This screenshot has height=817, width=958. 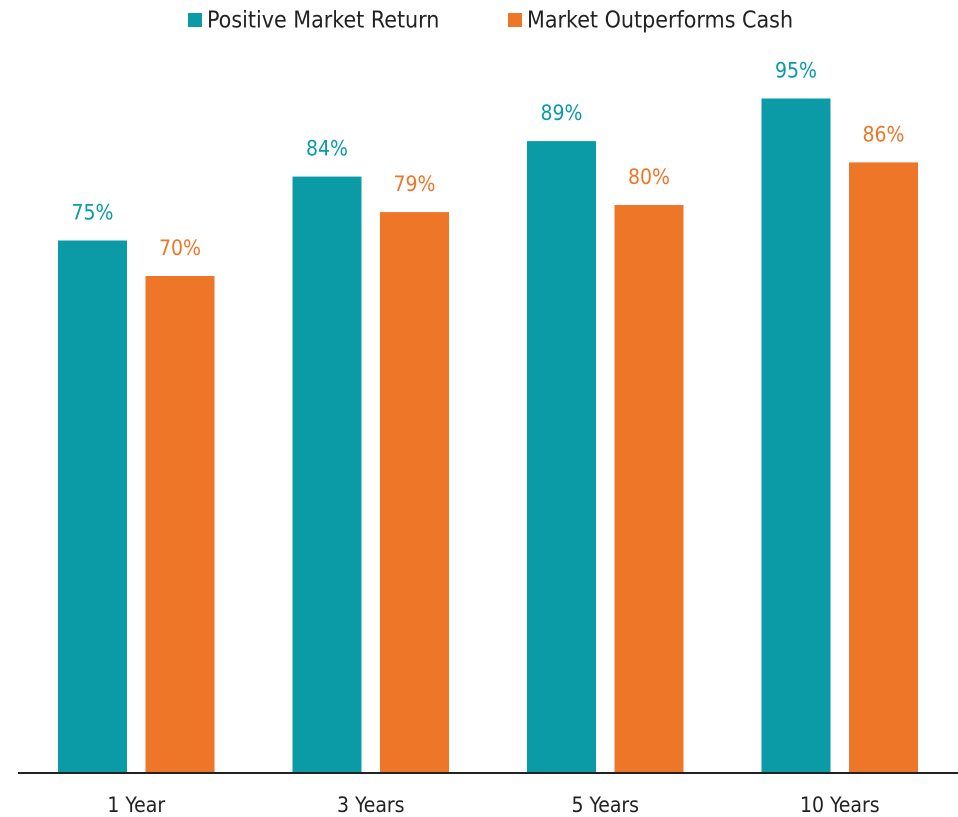 I want to click on x-tick-label: 10 Years, so click(x=840, y=805).